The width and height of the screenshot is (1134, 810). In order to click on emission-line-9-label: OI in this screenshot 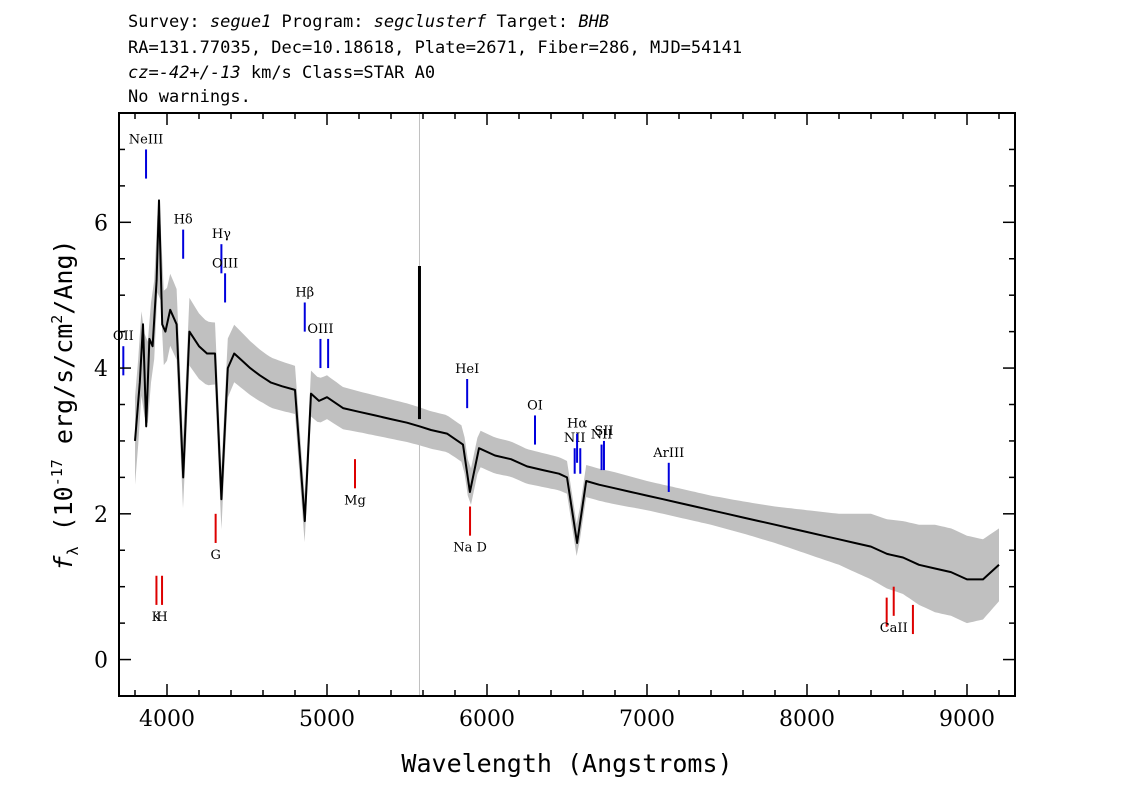, I will do `click(535, 405)`.